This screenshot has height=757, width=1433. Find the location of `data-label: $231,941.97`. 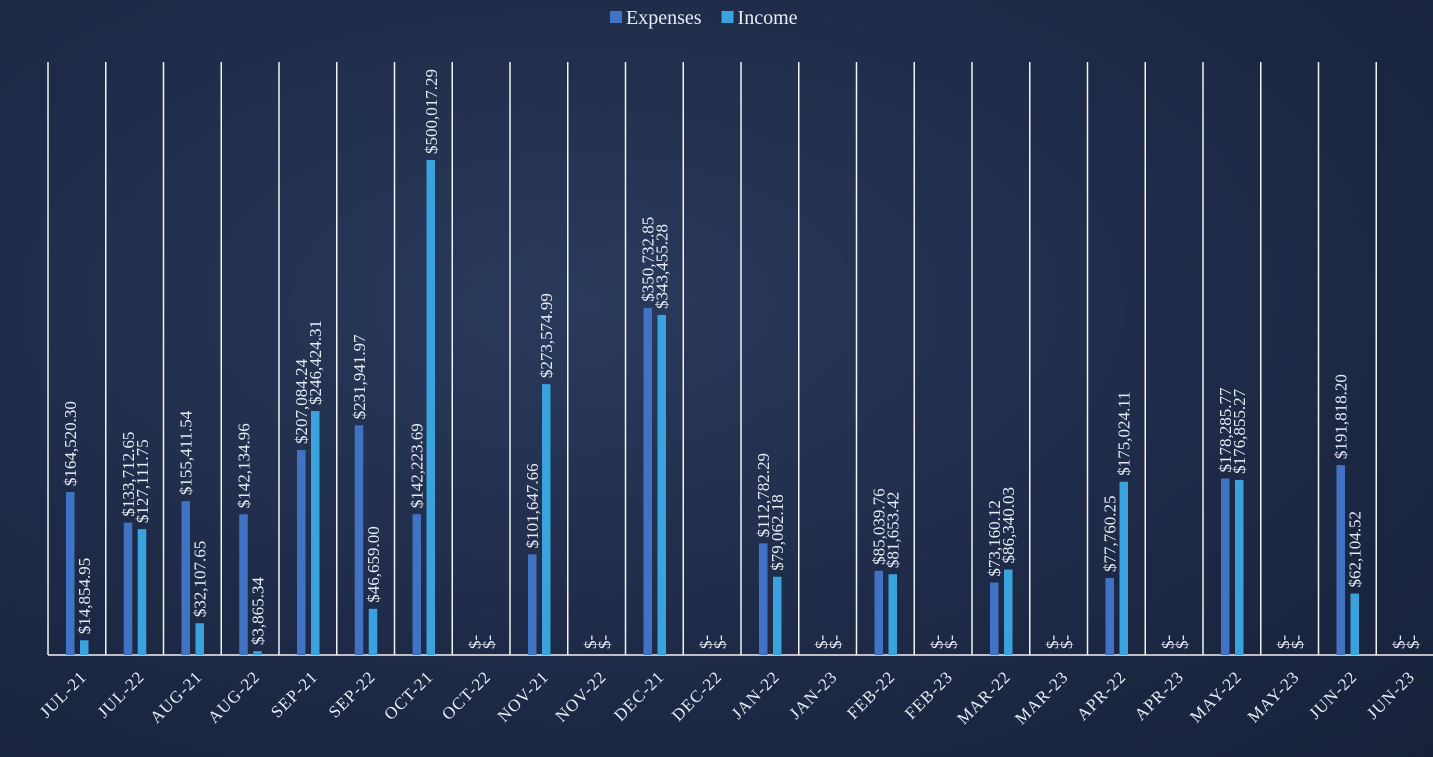

data-label: $231,941.97 is located at coordinates (359, 377).